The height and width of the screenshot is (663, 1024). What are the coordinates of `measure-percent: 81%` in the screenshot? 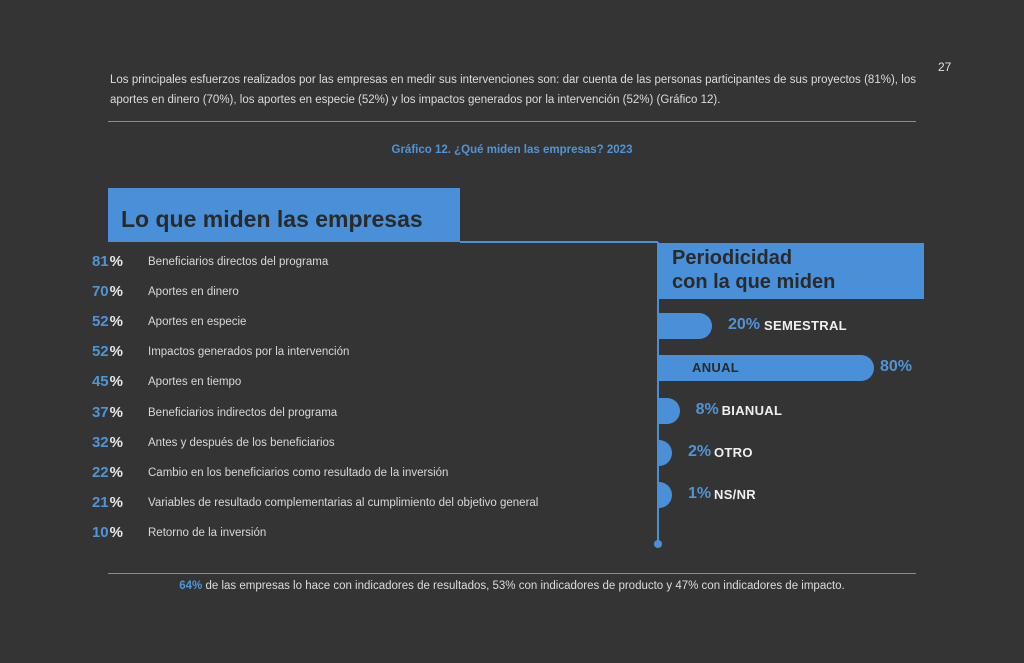 It's located at (107, 262).